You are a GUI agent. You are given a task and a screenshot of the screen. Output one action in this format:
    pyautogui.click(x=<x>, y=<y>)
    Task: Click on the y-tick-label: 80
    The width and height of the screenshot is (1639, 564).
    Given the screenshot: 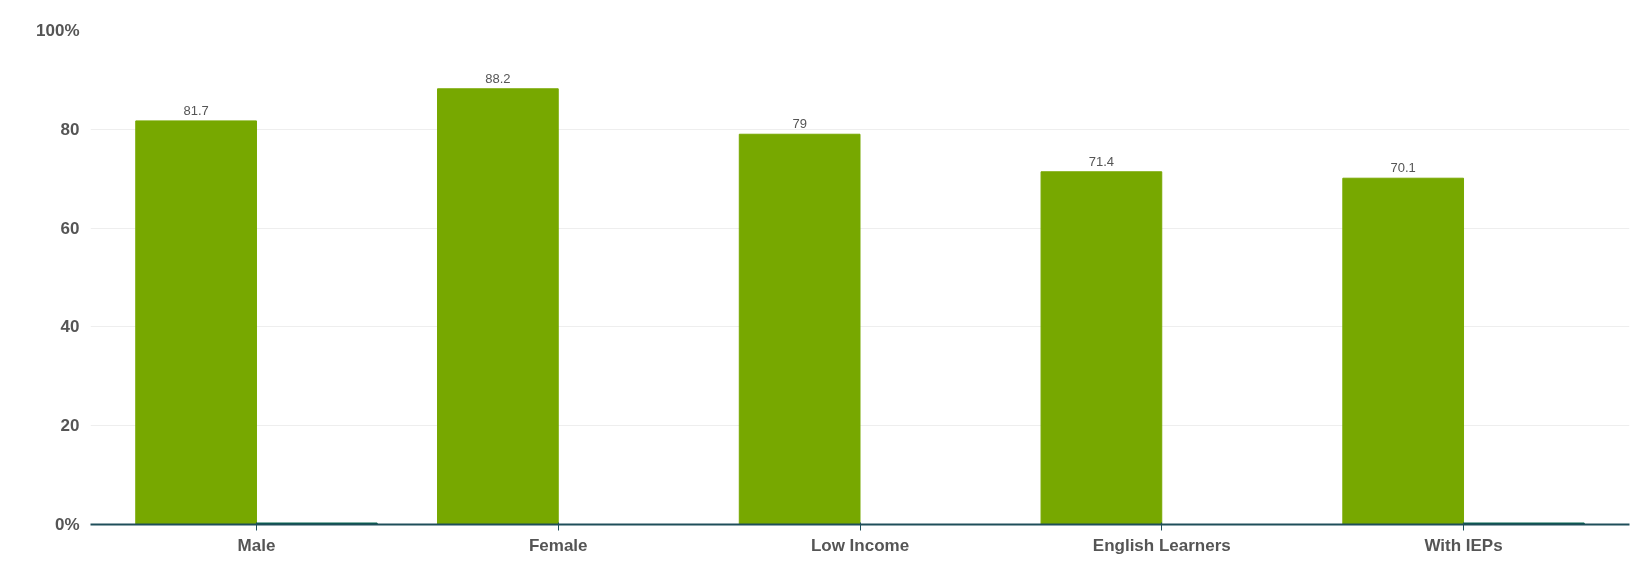 What is the action you would take?
    pyautogui.click(x=70, y=129)
    